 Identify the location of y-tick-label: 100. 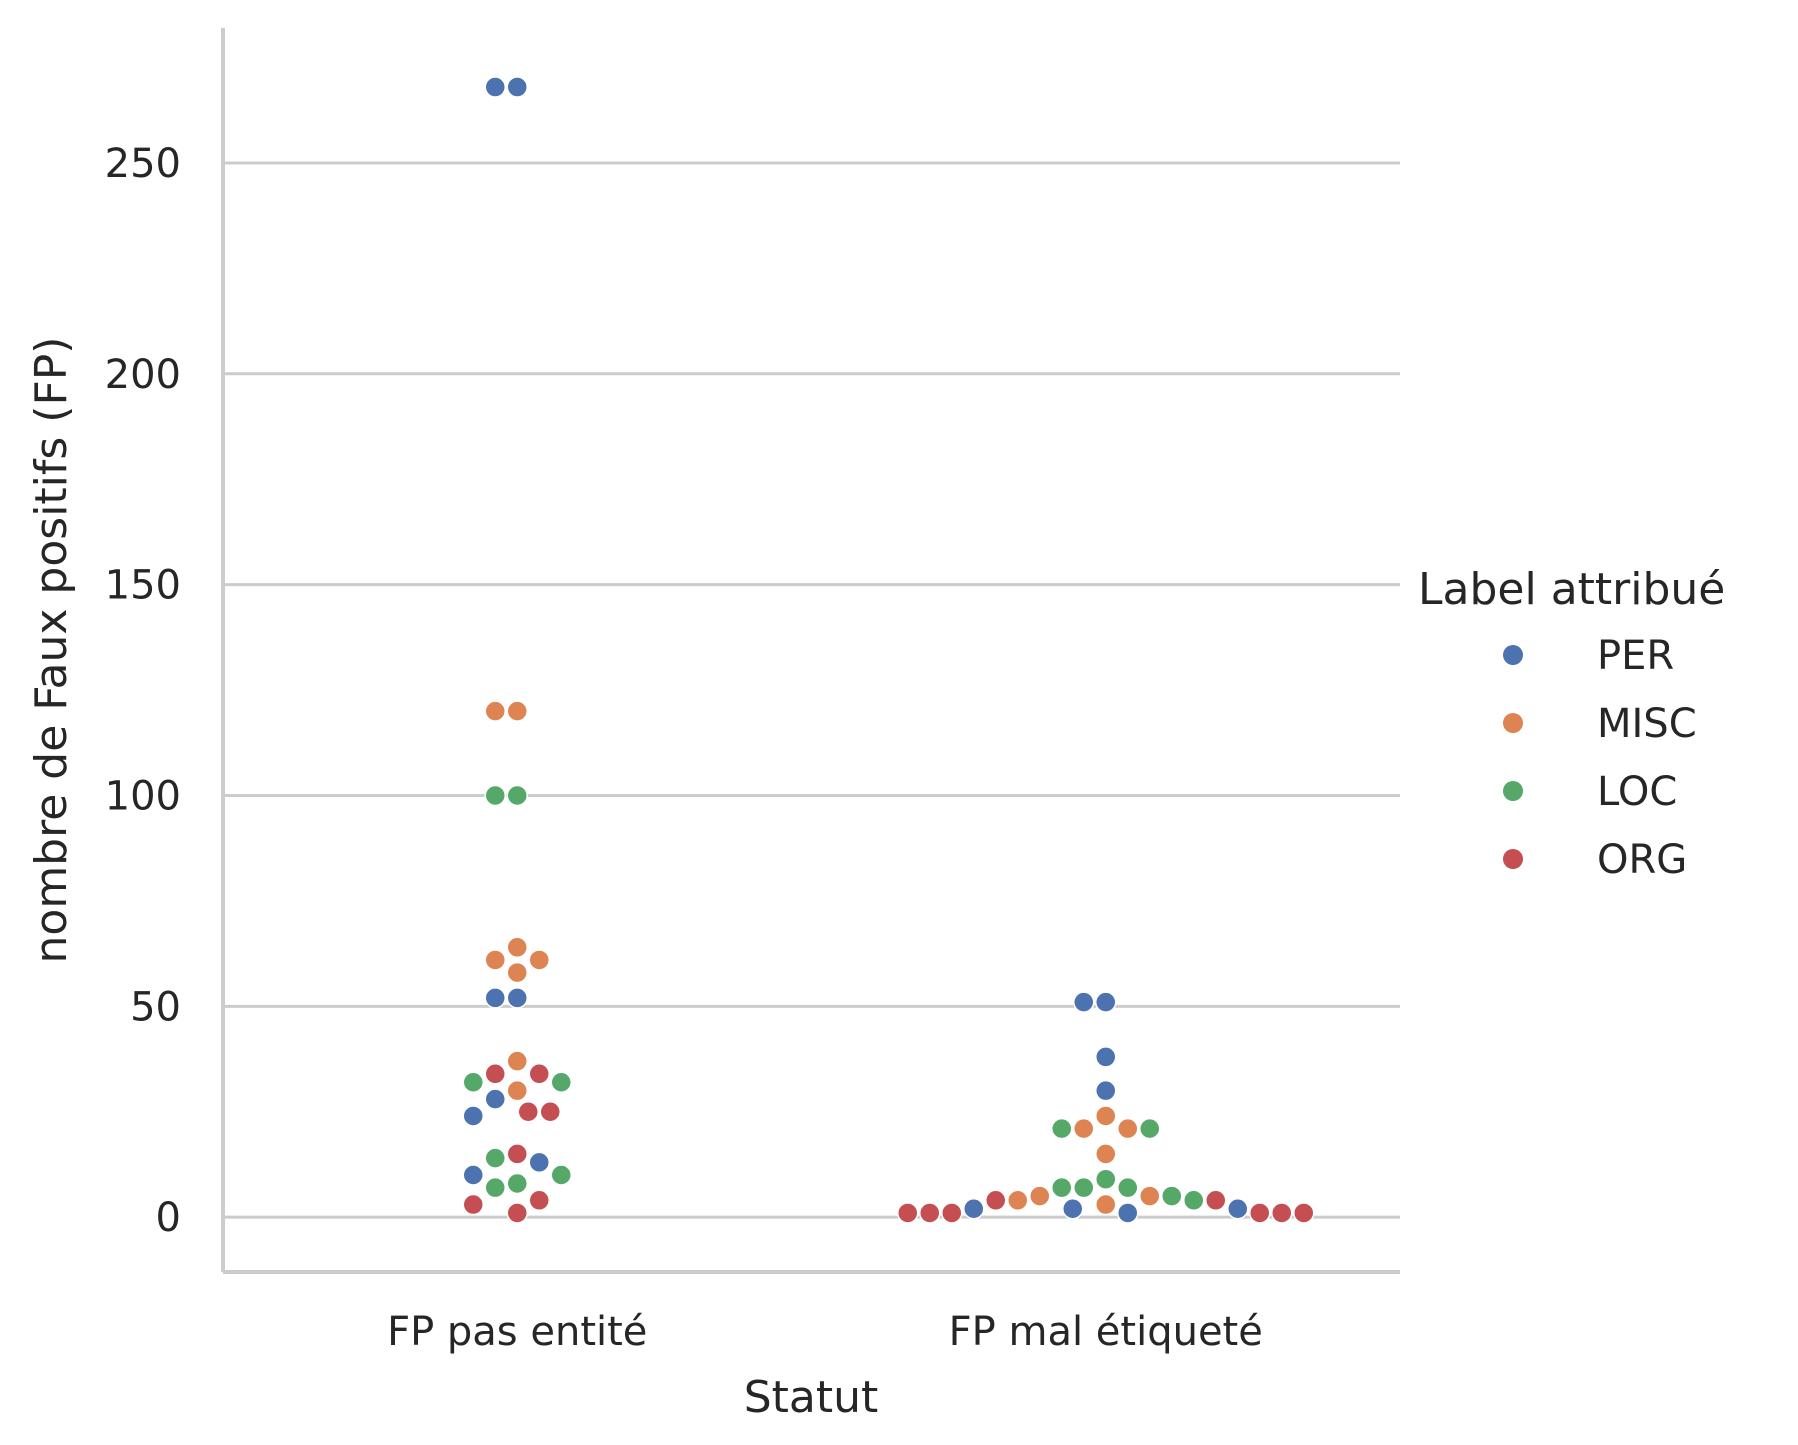
(143, 796).